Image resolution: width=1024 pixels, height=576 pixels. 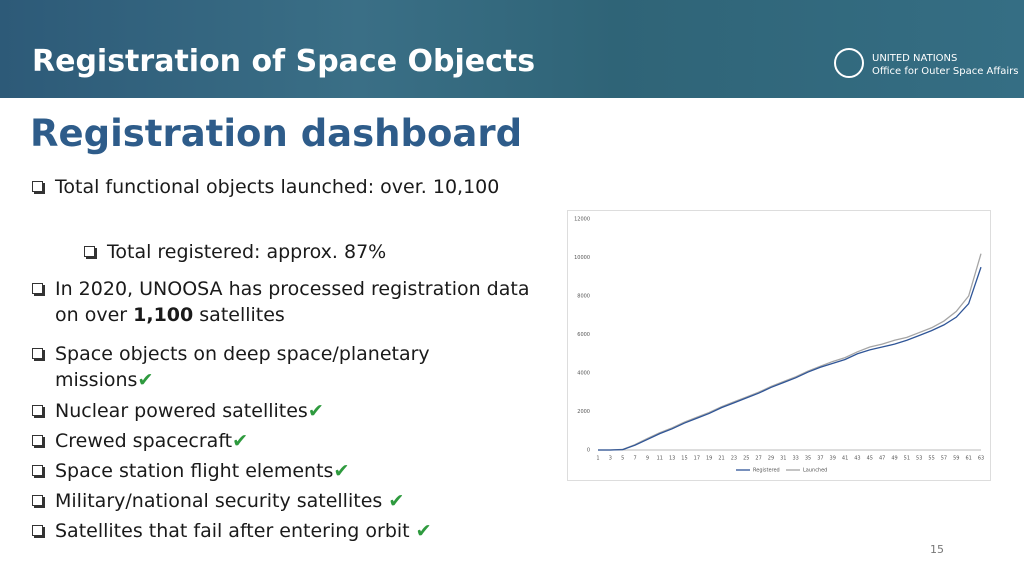 I want to click on x-tick-label: 57, so click(x=944, y=459).